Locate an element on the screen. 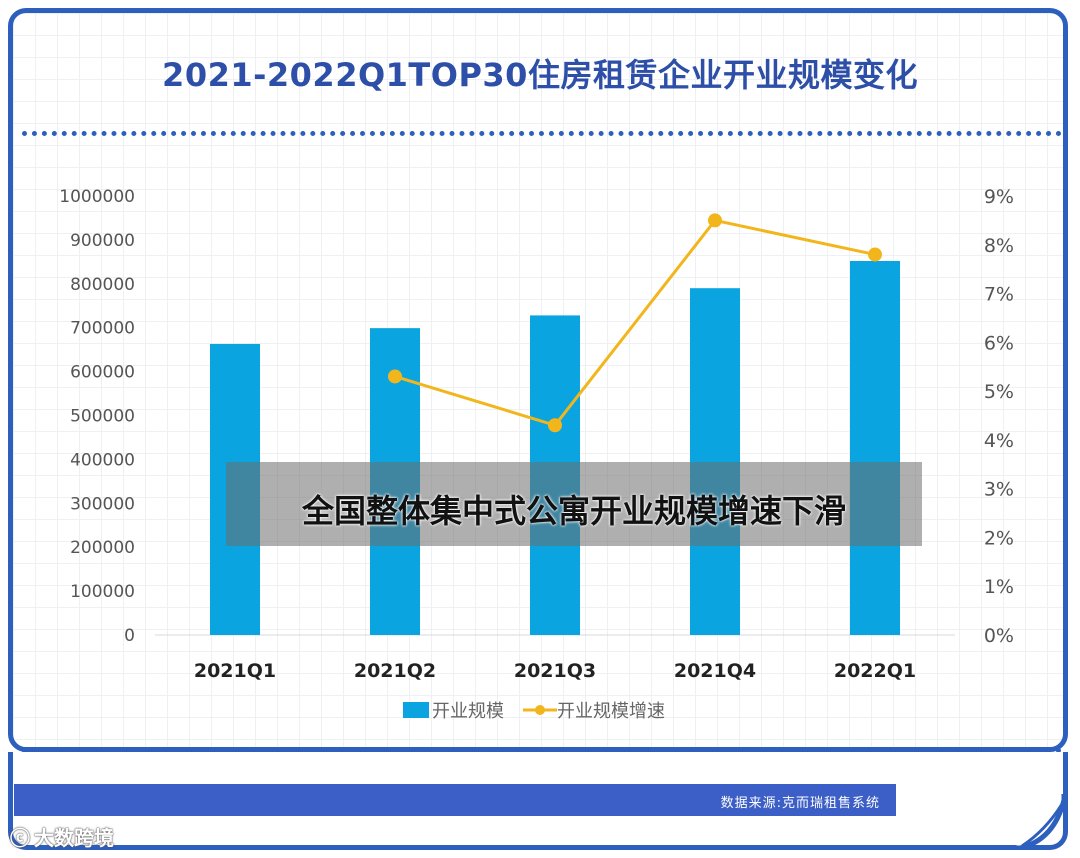 The width and height of the screenshot is (1080, 858). left-axis-tick-label: 100000 is located at coordinates (102, 592).